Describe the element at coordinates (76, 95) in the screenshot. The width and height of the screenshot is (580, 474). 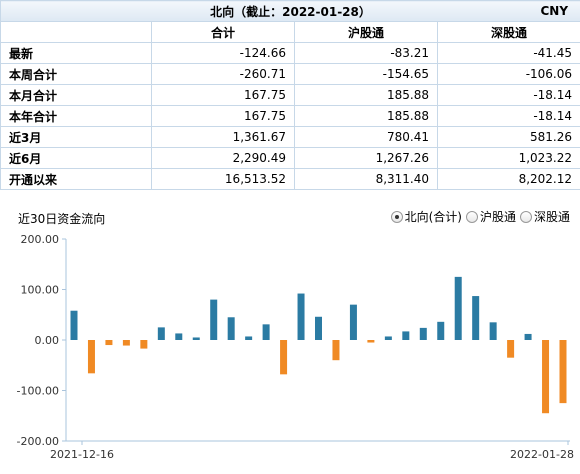
I see `row-label: 本月合计` at that location.